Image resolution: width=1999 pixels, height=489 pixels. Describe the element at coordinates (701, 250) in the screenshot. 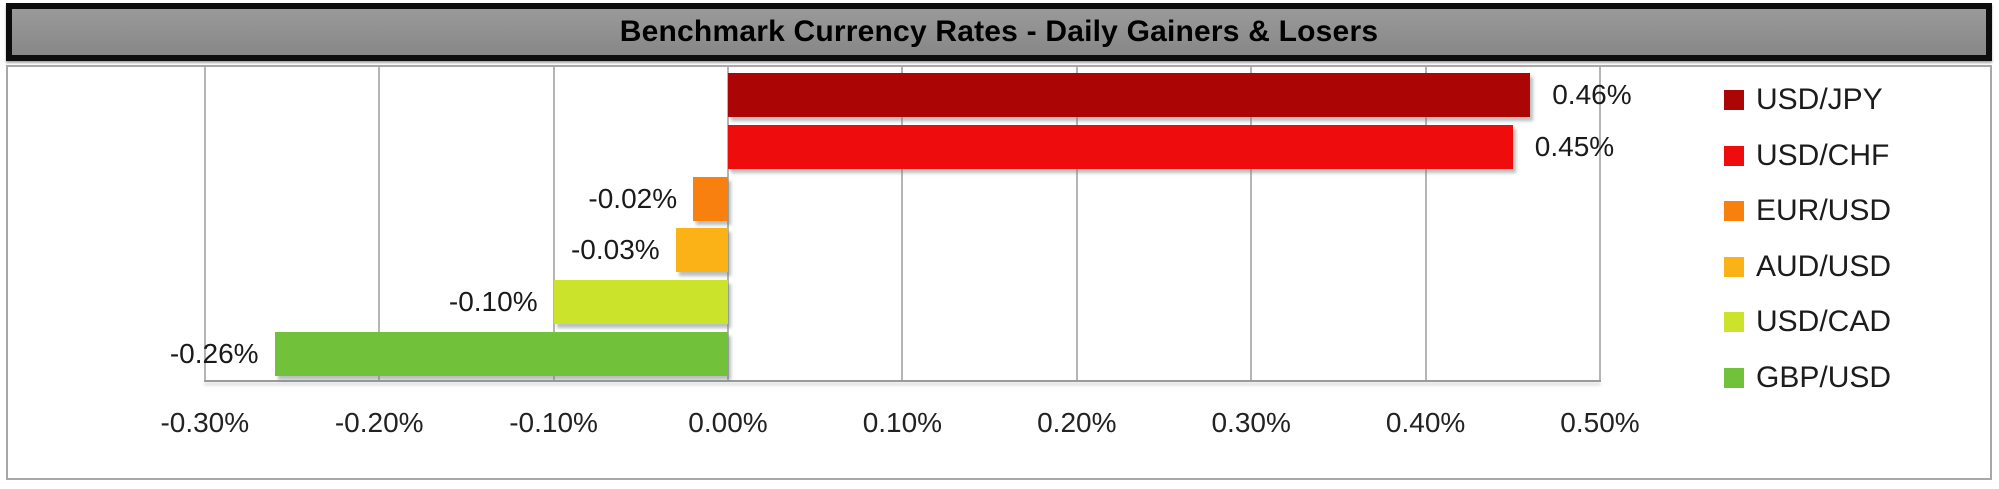

I see `bar-aud-usd` at that location.